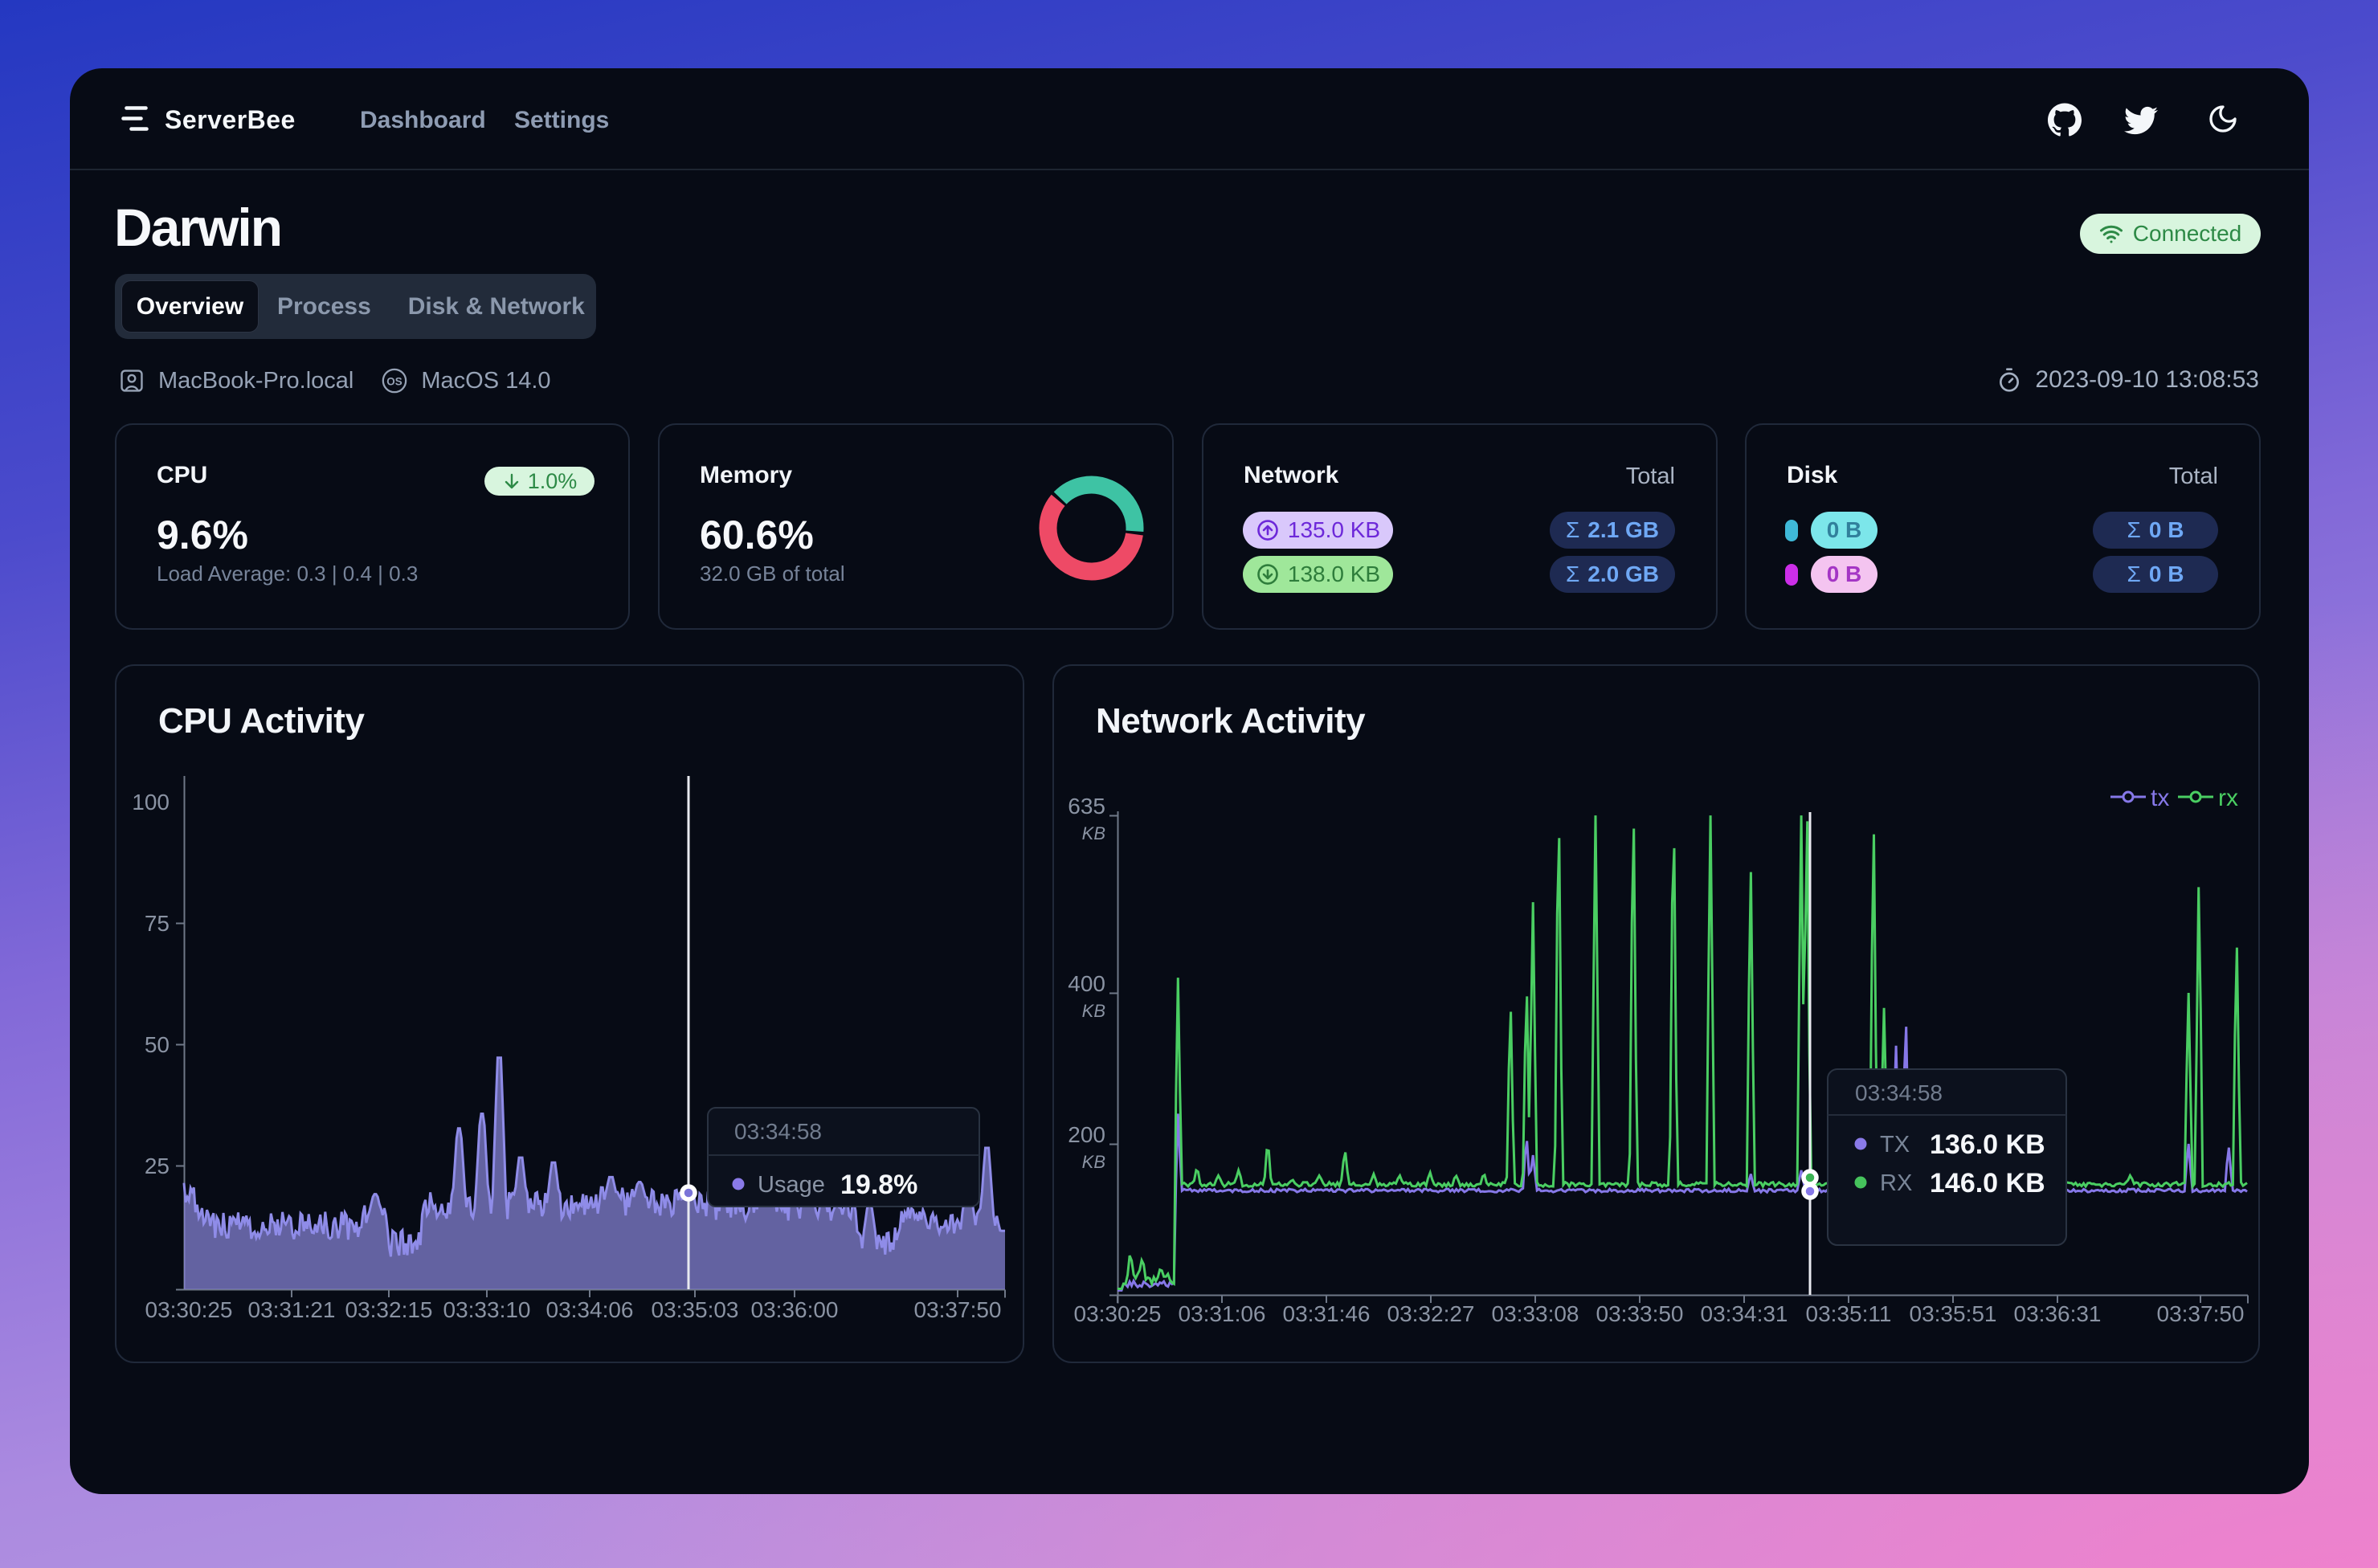  What do you see at coordinates (487, 1309) in the screenshot?
I see `svg-text: 03:33:10` at bounding box center [487, 1309].